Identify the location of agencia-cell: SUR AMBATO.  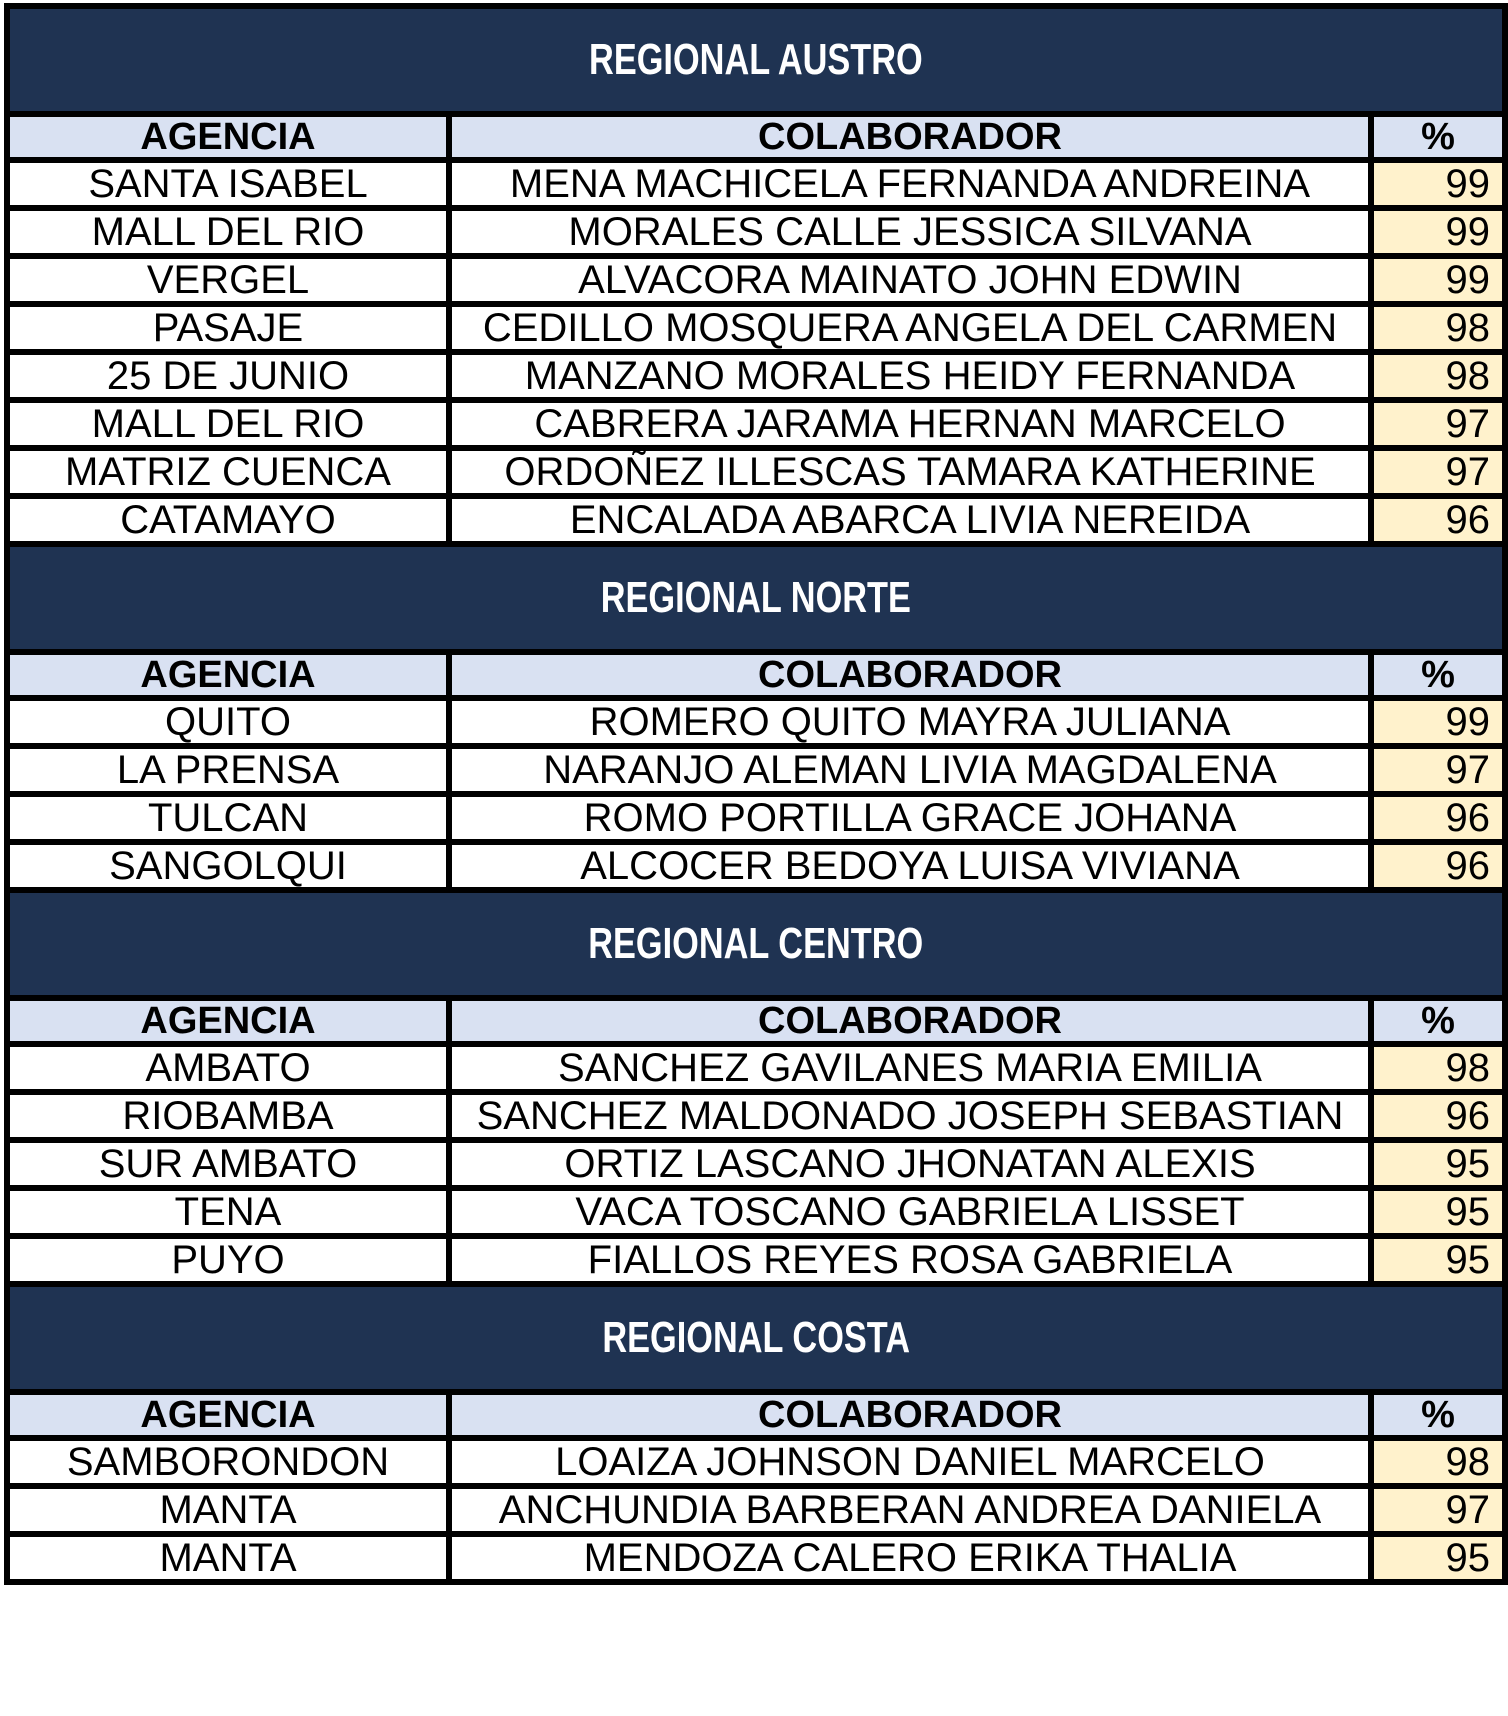
(228, 1164).